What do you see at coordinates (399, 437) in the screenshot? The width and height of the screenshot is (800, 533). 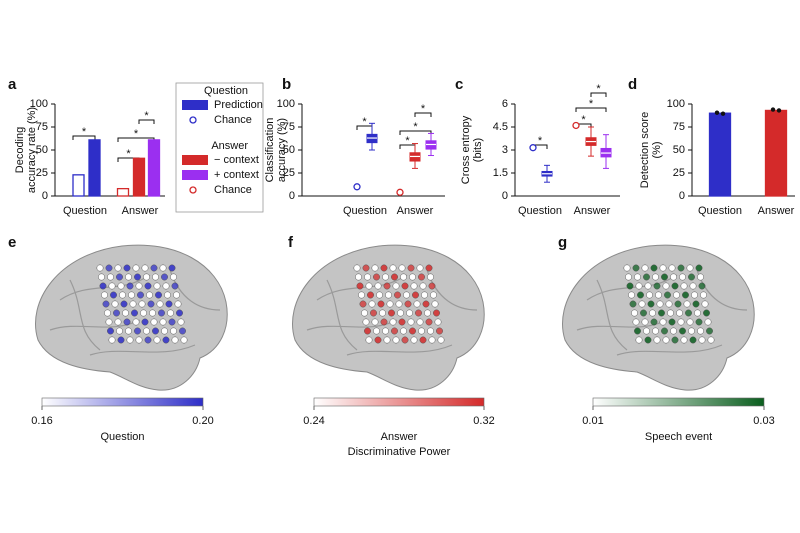 I see `colorbar-label: Answer` at bounding box center [399, 437].